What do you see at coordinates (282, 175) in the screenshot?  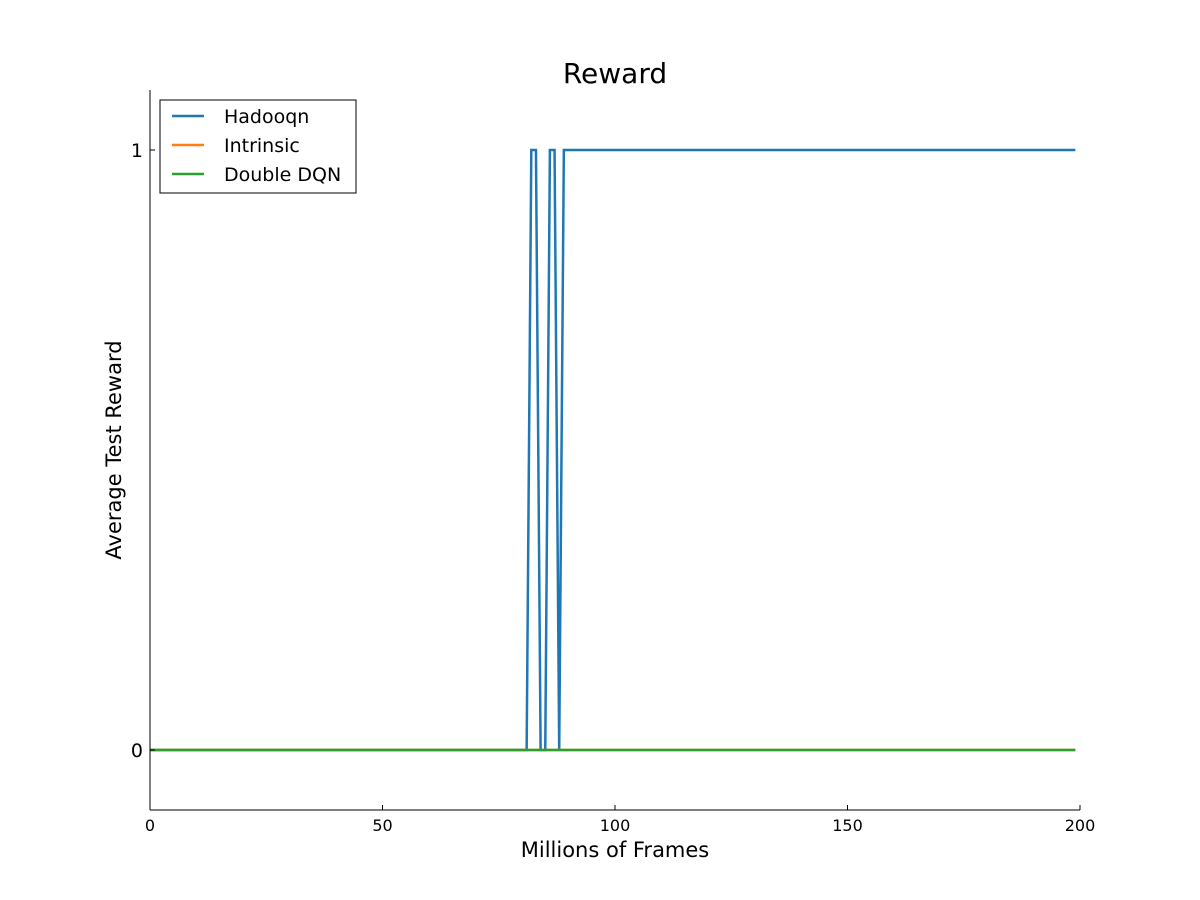 I see `legend-label-2: Double DQN` at bounding box center [282, 175].